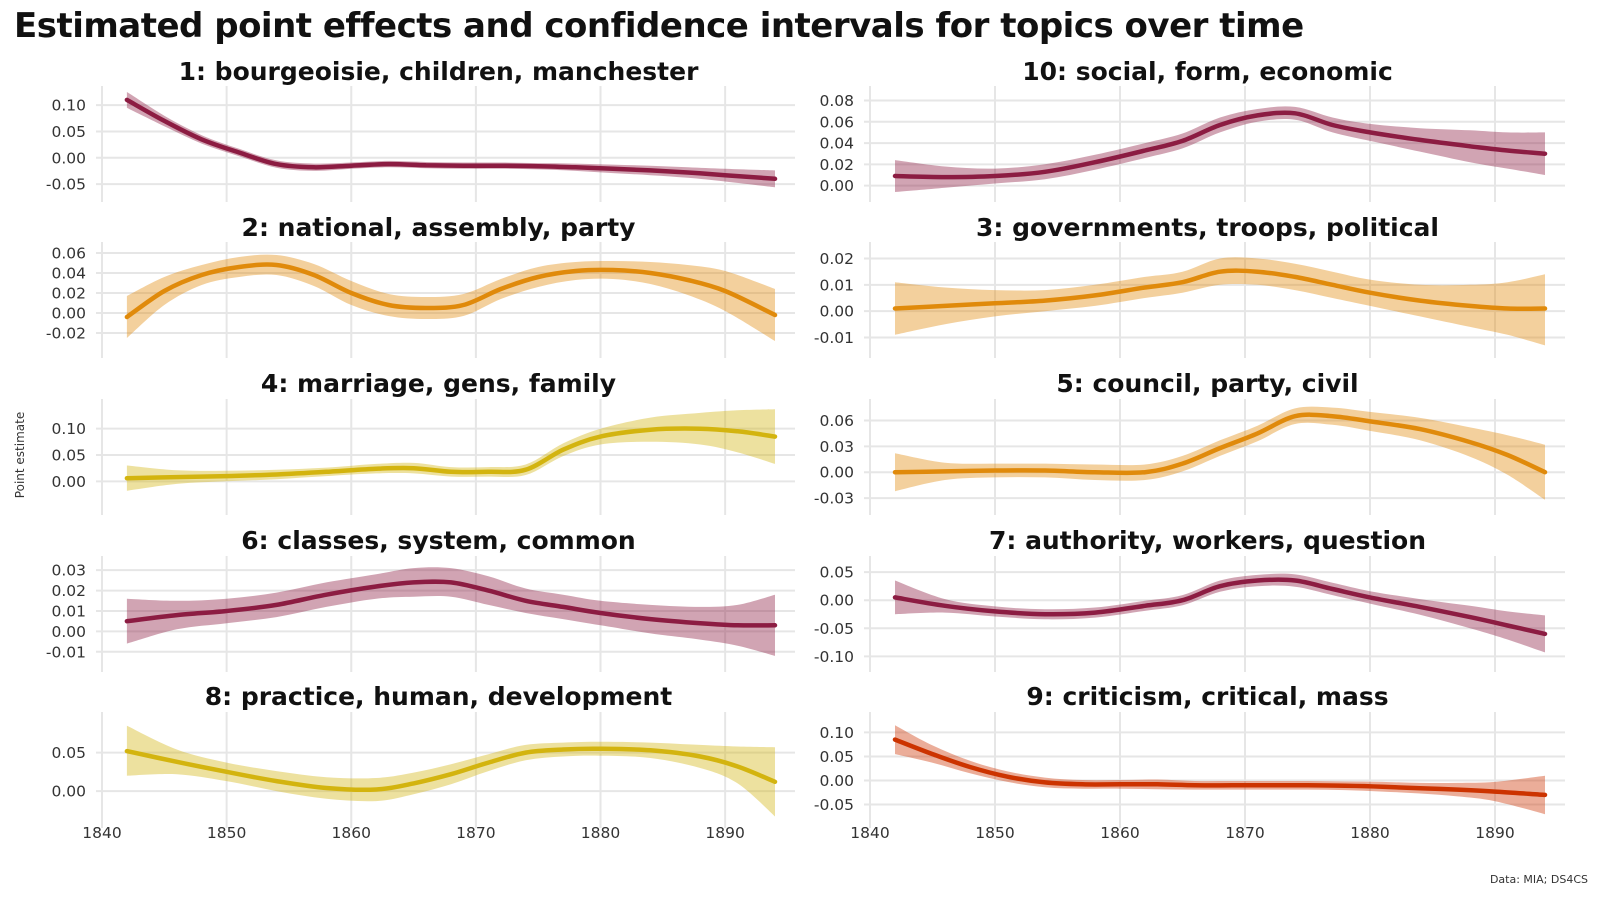  What do you see at coordinates (834, 499) in the screenshot?
I see `y-tick-label: -0.03` at bounding box center [834, 499].